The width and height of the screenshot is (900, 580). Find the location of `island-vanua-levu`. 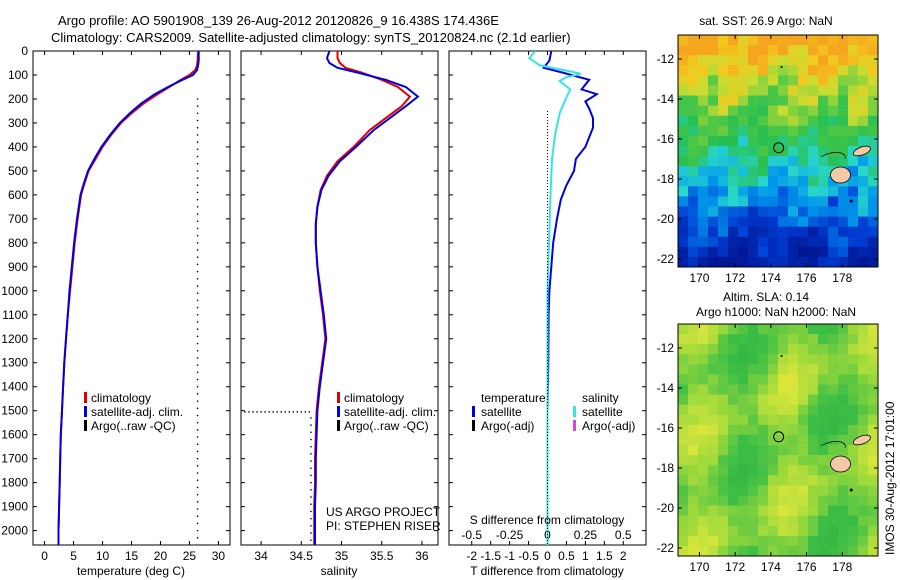

island-vanua-levu is located at coordinates (861, 151).